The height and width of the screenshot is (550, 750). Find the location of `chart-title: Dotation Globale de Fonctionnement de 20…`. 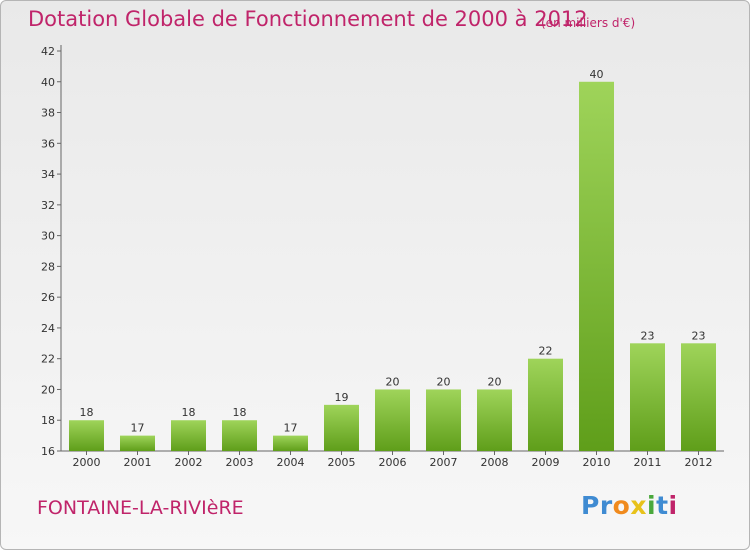

chart-title: Dotation Globale de Fonctionnement de 20… is located at coordinates (308, 19).